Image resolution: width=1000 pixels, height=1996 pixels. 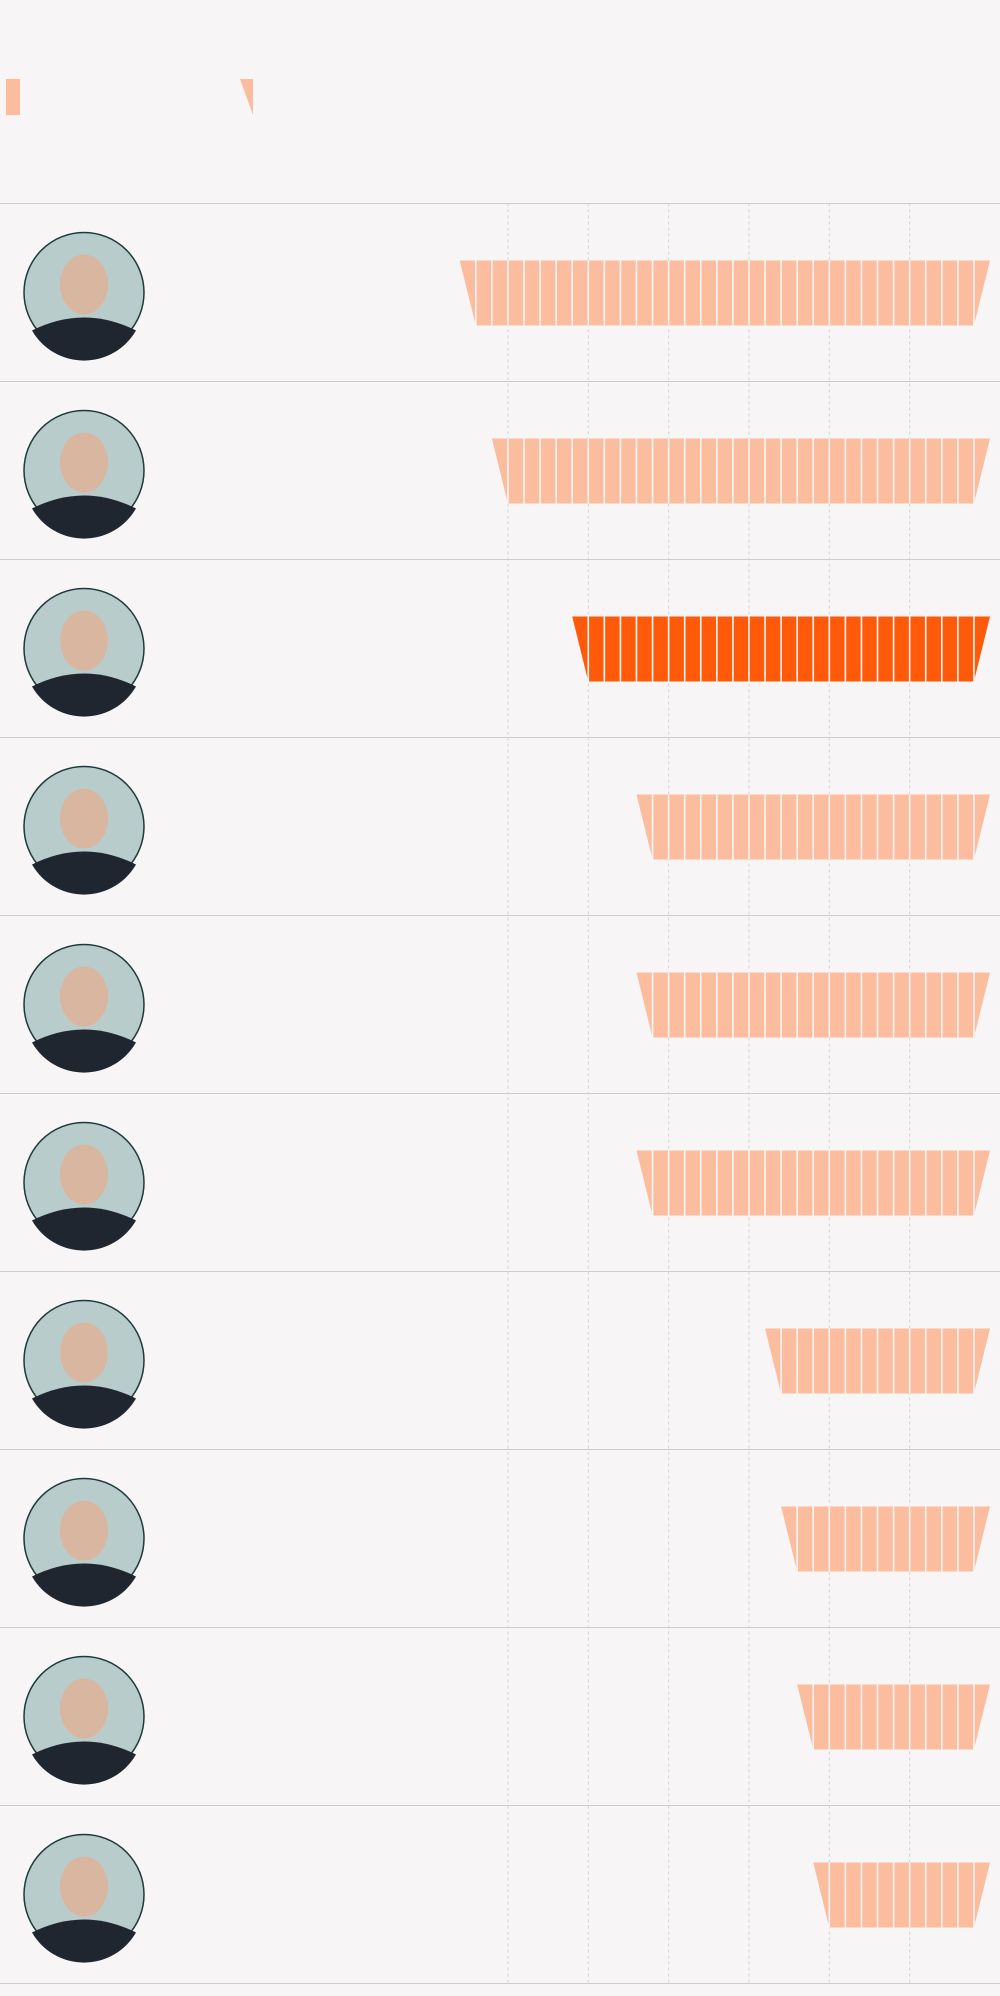 I want to click on legend, so click(x=129, y=97).